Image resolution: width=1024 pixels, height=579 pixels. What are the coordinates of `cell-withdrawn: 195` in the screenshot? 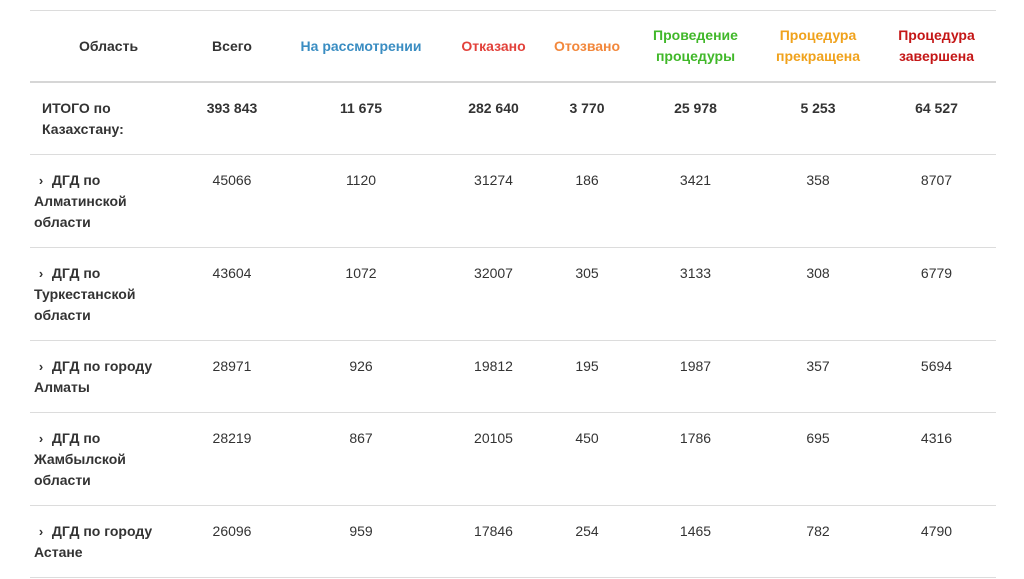 It's located at (587, 376).